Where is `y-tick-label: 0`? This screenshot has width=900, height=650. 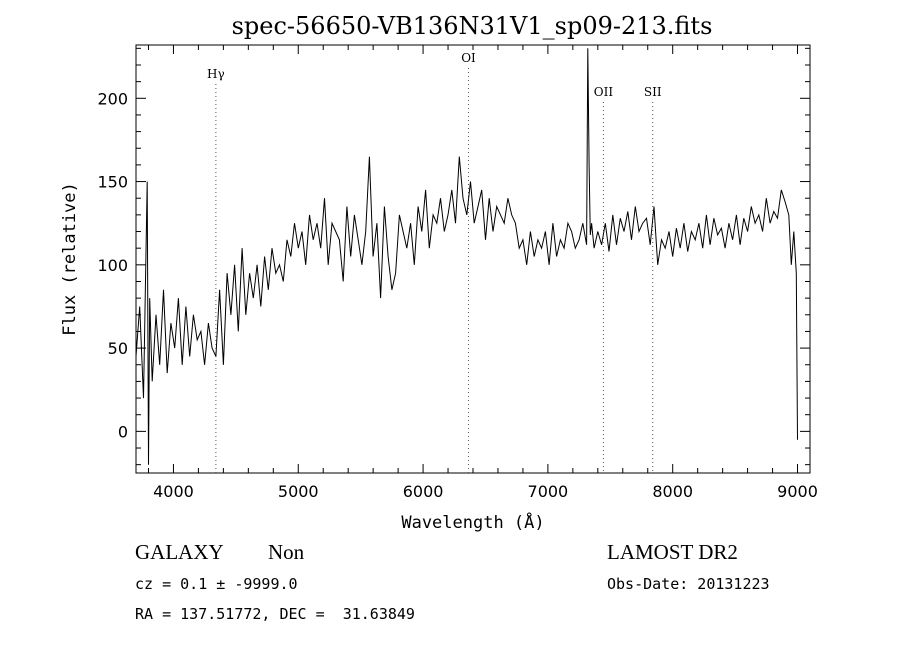 y-tick-label: 0 is located at coordinates (123, 431).